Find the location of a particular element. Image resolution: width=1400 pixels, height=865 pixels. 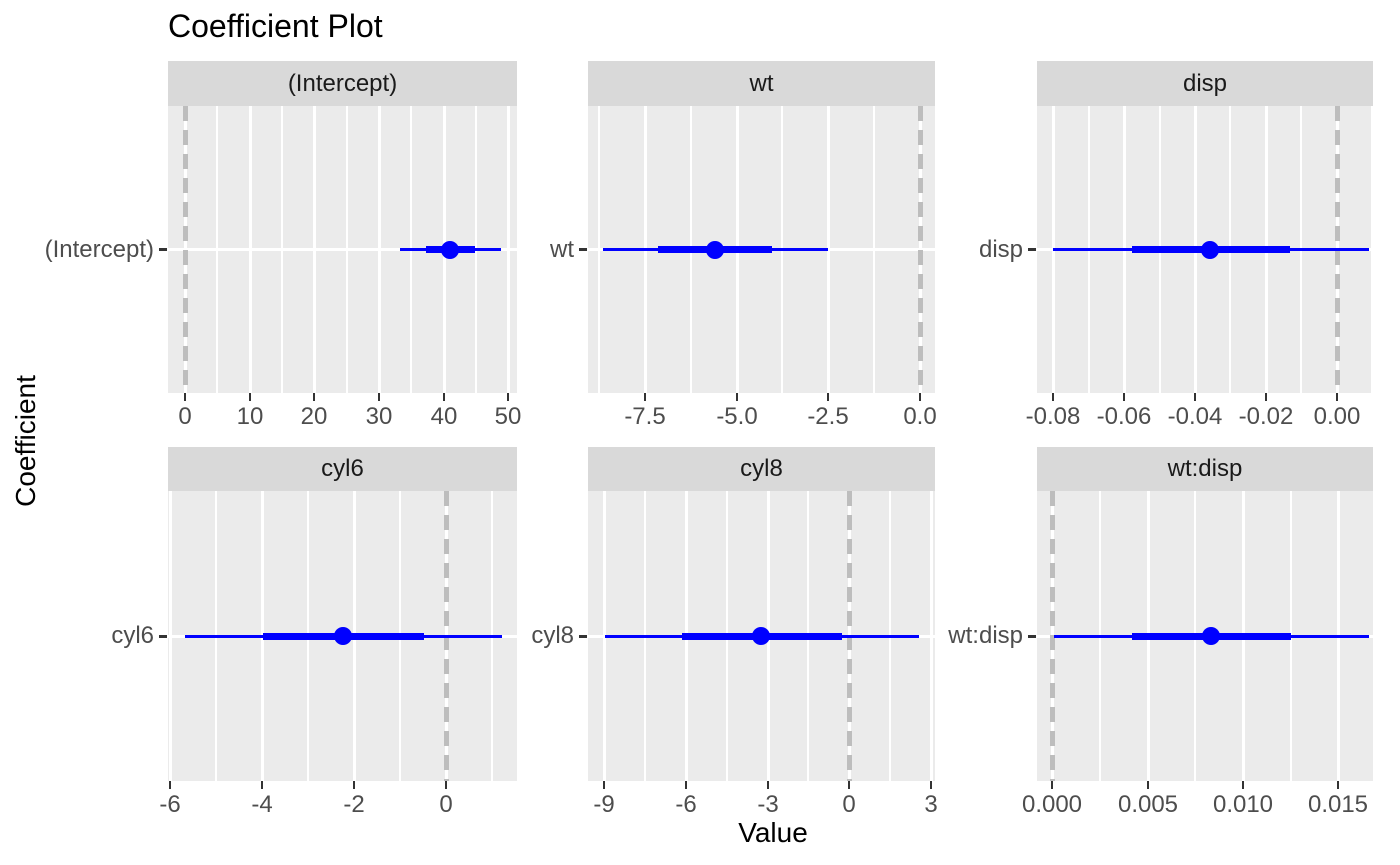

x-axis-tick-label: -9 is located at coordinates (604, 804).